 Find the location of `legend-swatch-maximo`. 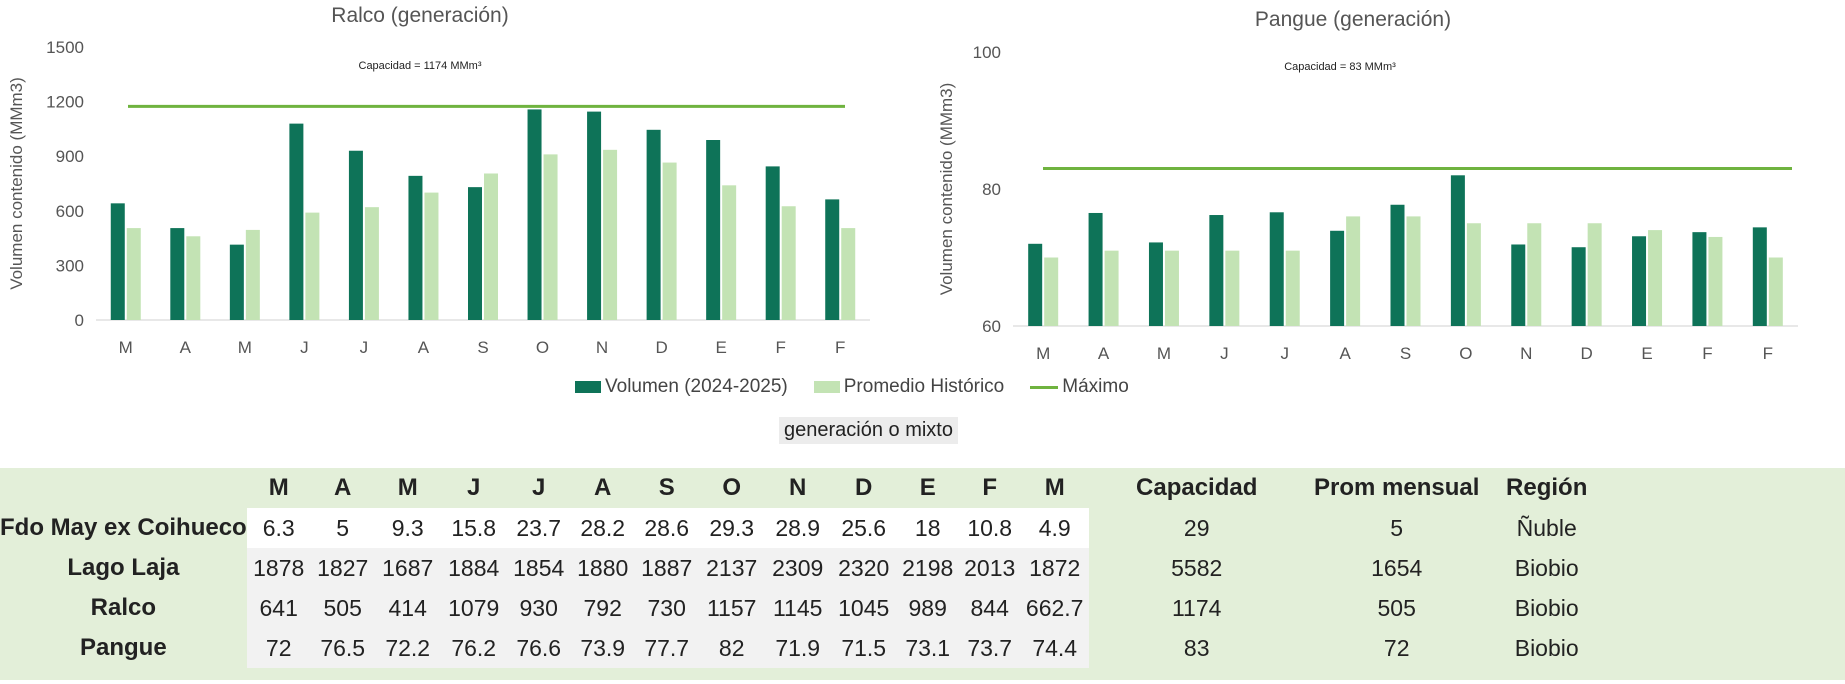

legend-swatch-maximo is located at coordinates (1044, 387).